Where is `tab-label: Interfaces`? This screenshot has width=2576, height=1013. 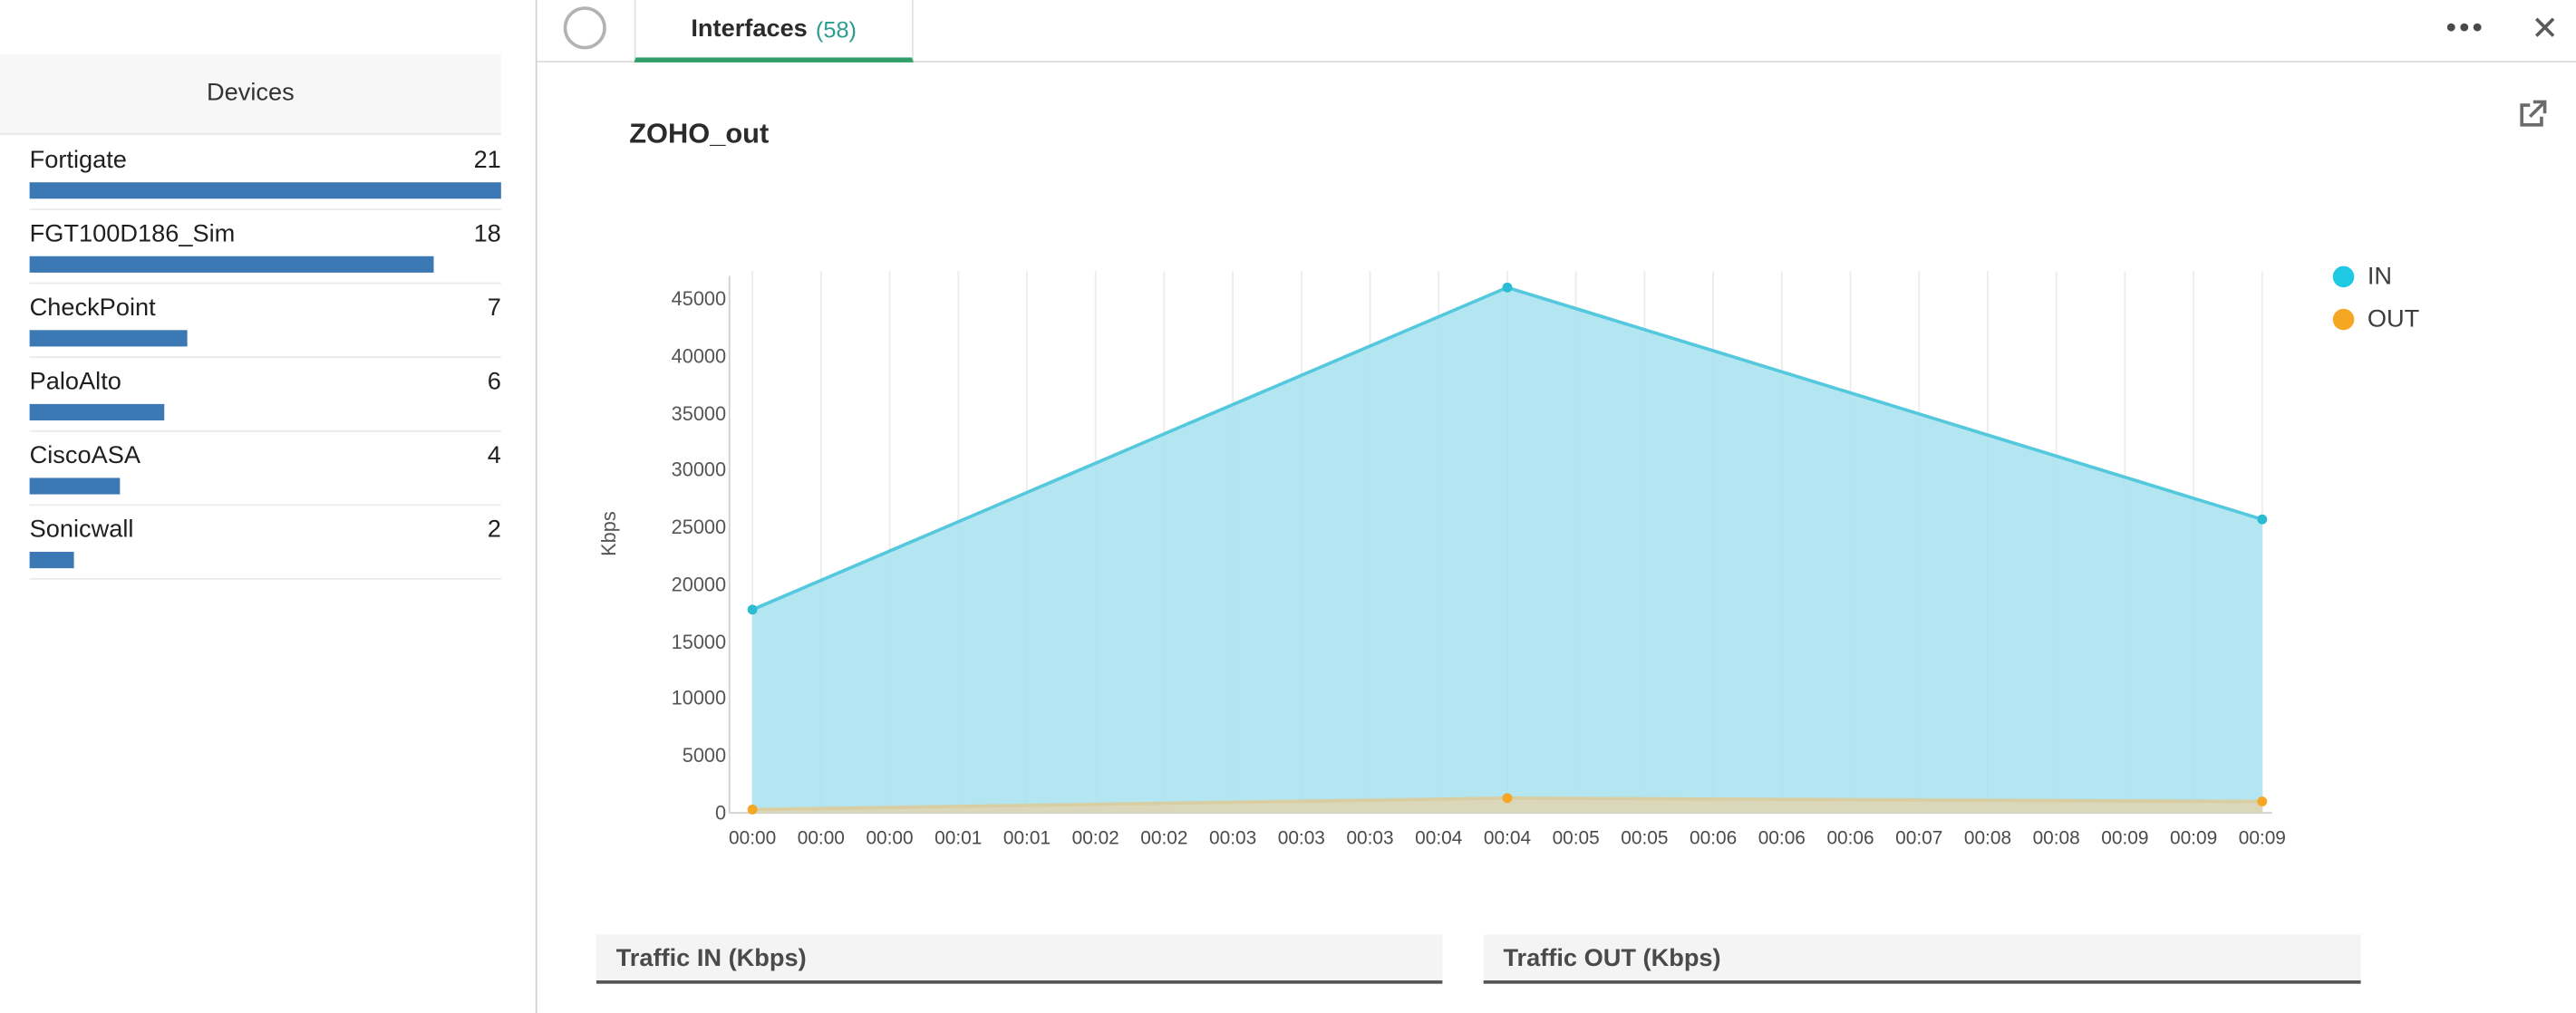
tab-label: Interfaces is located at coordinates (749, 28).